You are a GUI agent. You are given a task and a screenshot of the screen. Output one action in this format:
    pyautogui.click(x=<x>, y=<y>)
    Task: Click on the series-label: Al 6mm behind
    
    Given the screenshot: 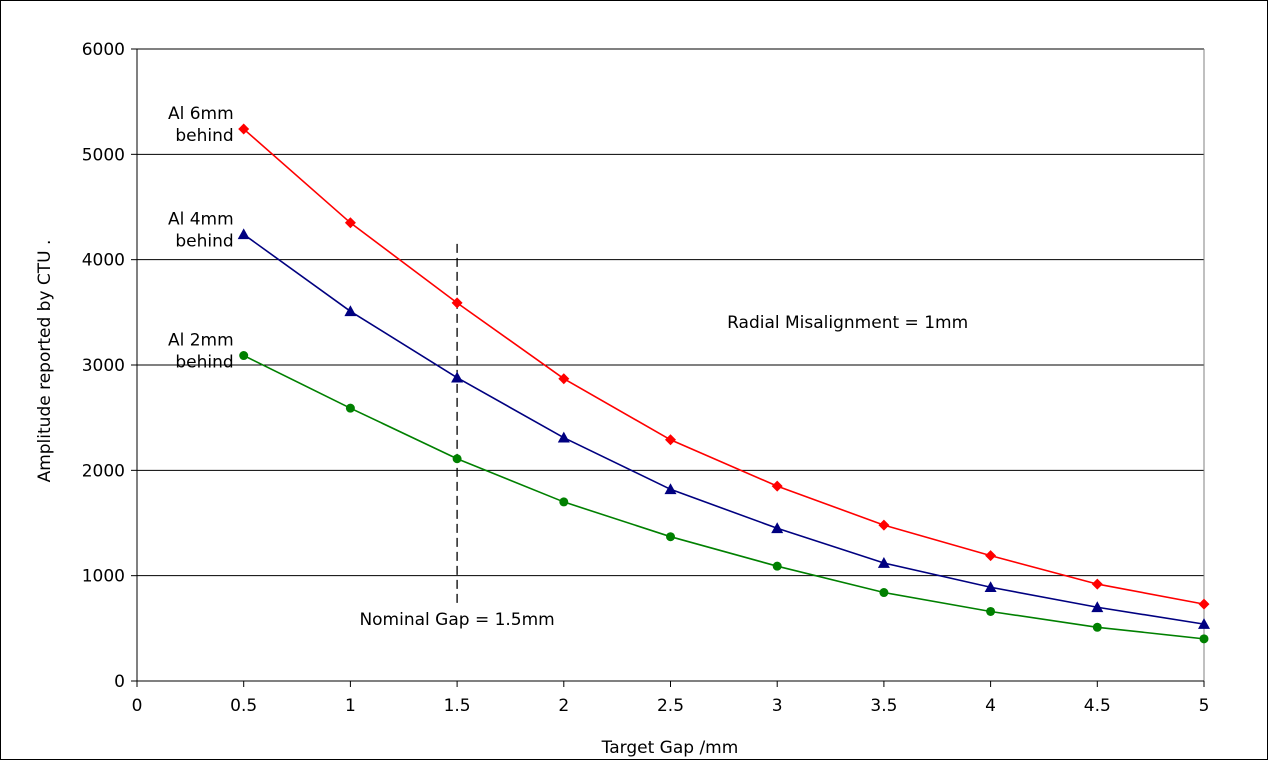 What is the action you would take?
    pyautogui.click(x=201, y=125)
    